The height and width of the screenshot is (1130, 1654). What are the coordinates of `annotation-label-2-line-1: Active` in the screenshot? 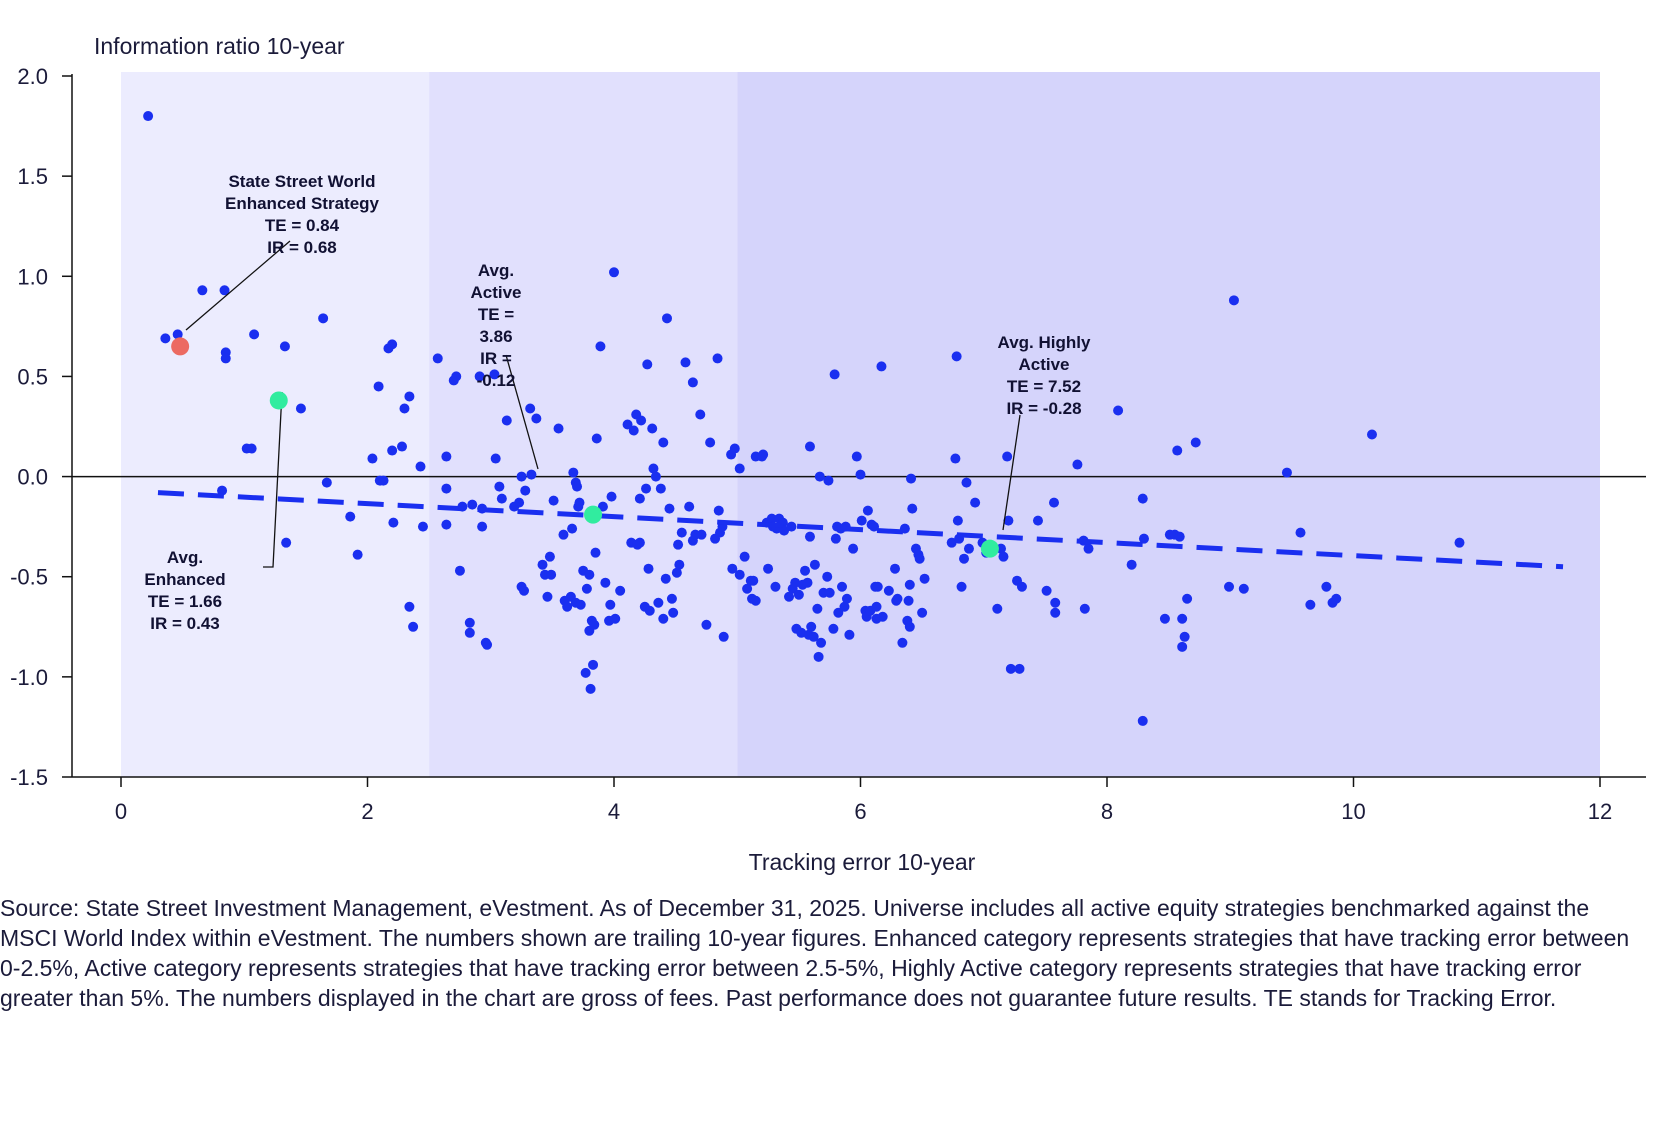 It's located at (495, 292).